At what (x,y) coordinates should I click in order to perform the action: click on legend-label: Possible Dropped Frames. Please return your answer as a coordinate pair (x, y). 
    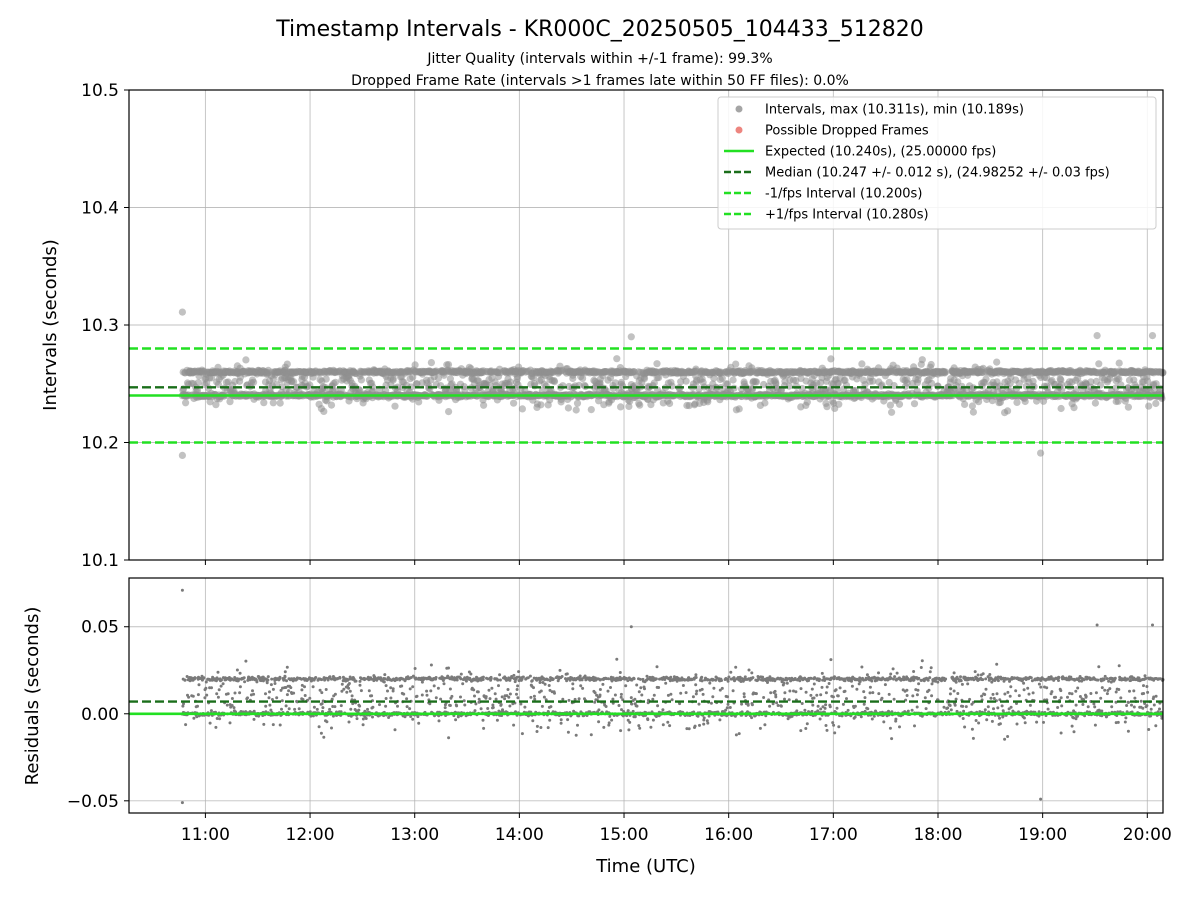
    Looking at the image, I should click on (847, 131).